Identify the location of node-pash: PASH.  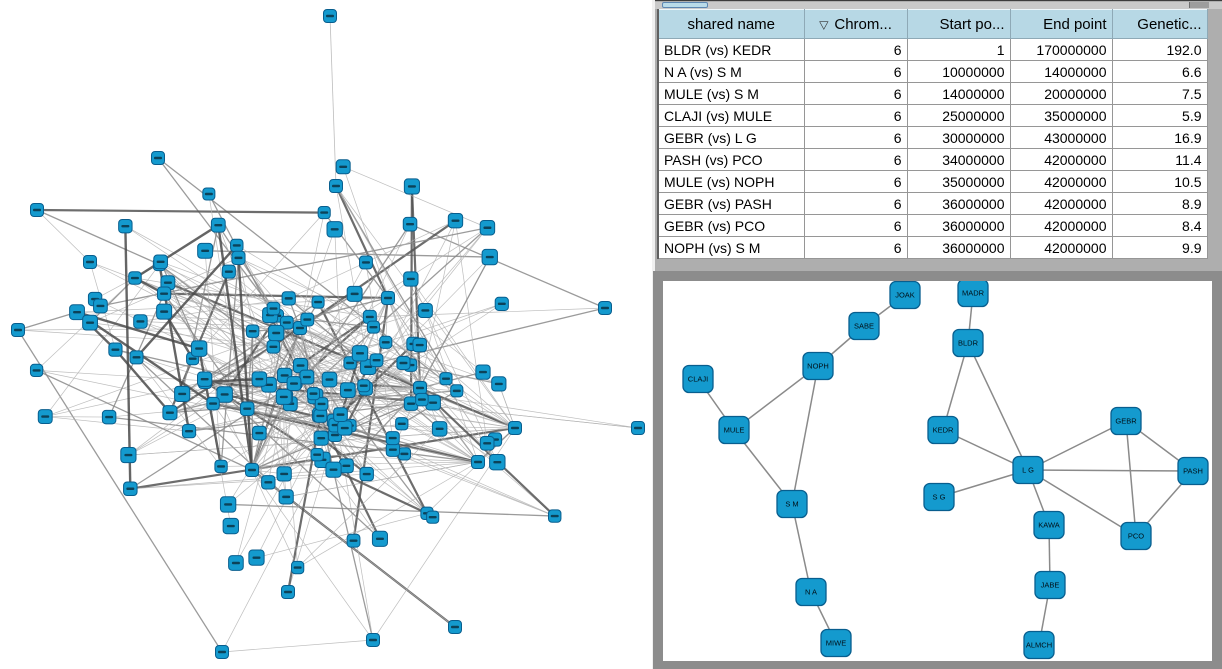
(1193, 471).